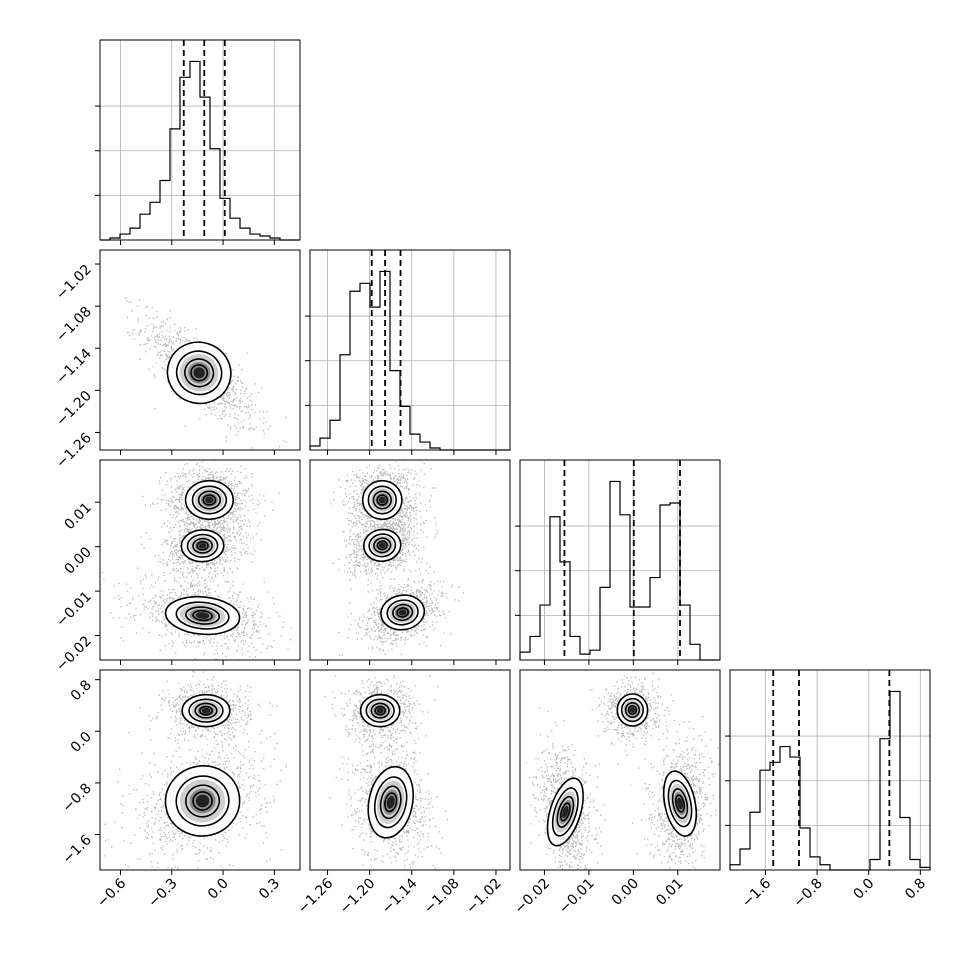  I want to click on y-tick-label: 0.01, so click(77, 516).